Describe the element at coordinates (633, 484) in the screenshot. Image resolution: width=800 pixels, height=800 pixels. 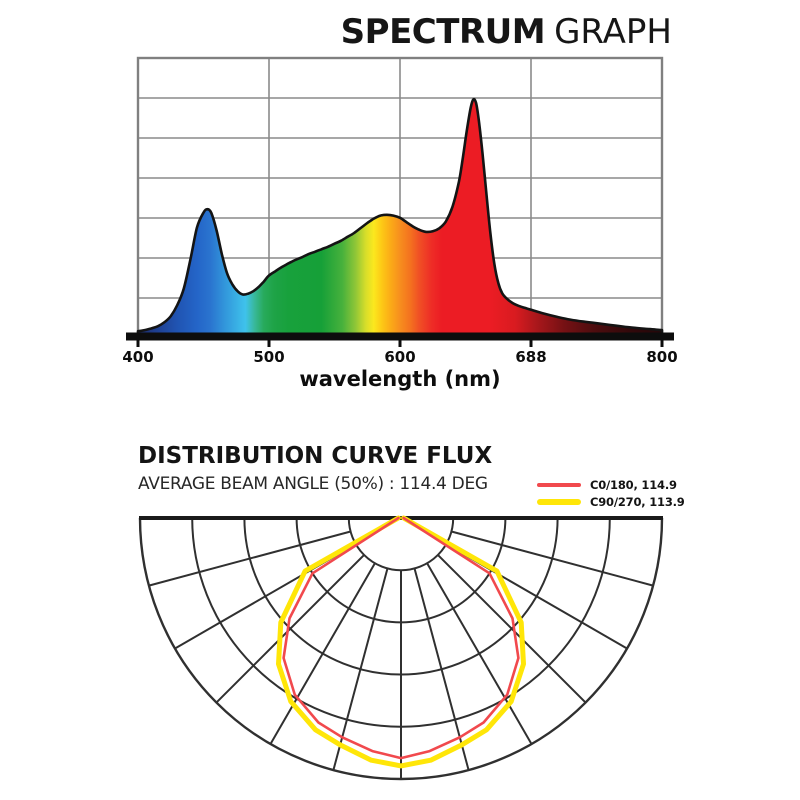
I see `legend-label-c0-180: C0/180, 114.9` at that location.